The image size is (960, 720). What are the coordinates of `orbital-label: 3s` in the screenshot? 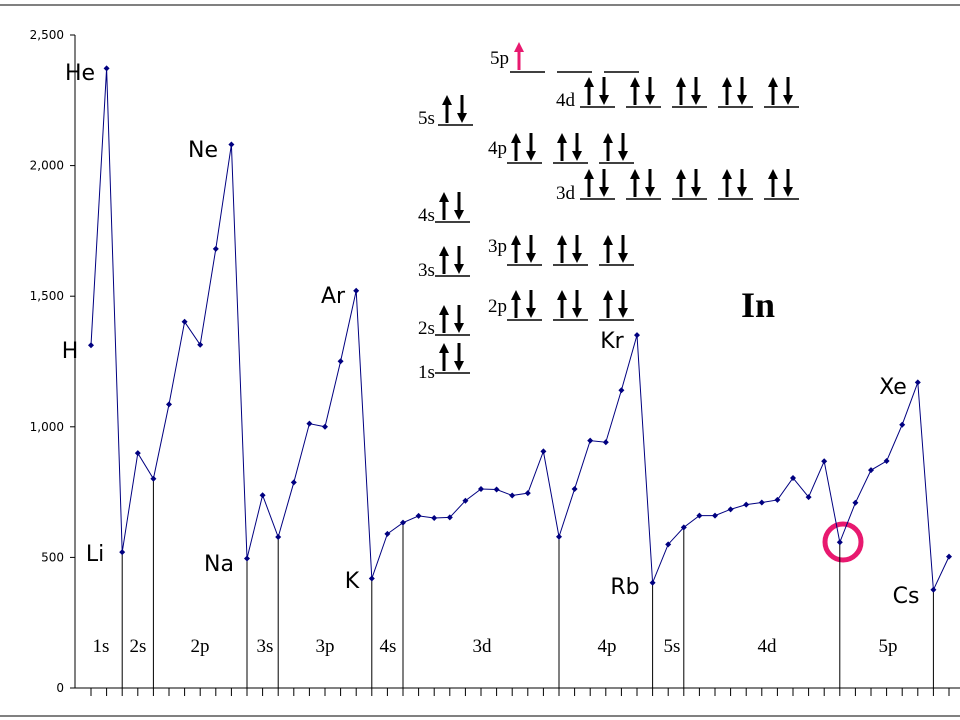 It's located at (426, 270).